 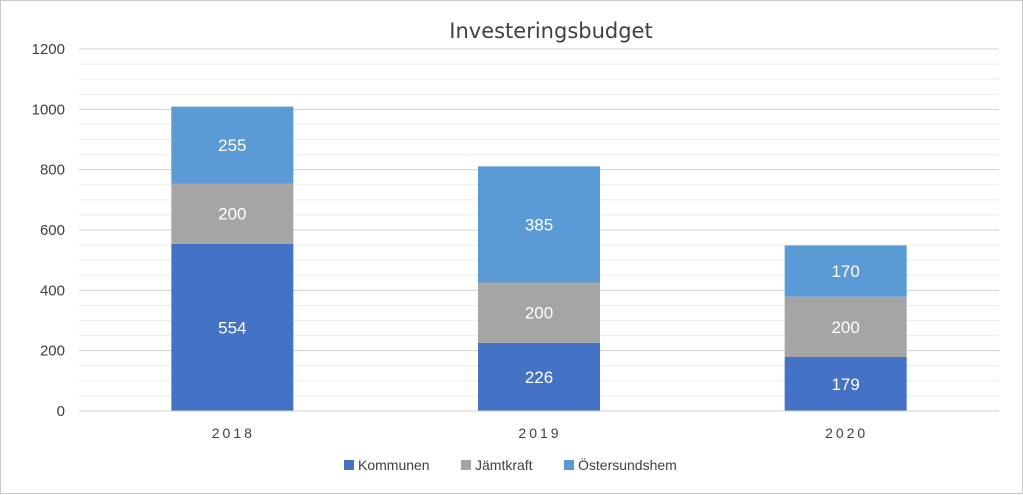 What do you see at coordinates (846, 433) in the screenshot?
I see `x-tick-label: 2020` at bounding box center [846, 433].